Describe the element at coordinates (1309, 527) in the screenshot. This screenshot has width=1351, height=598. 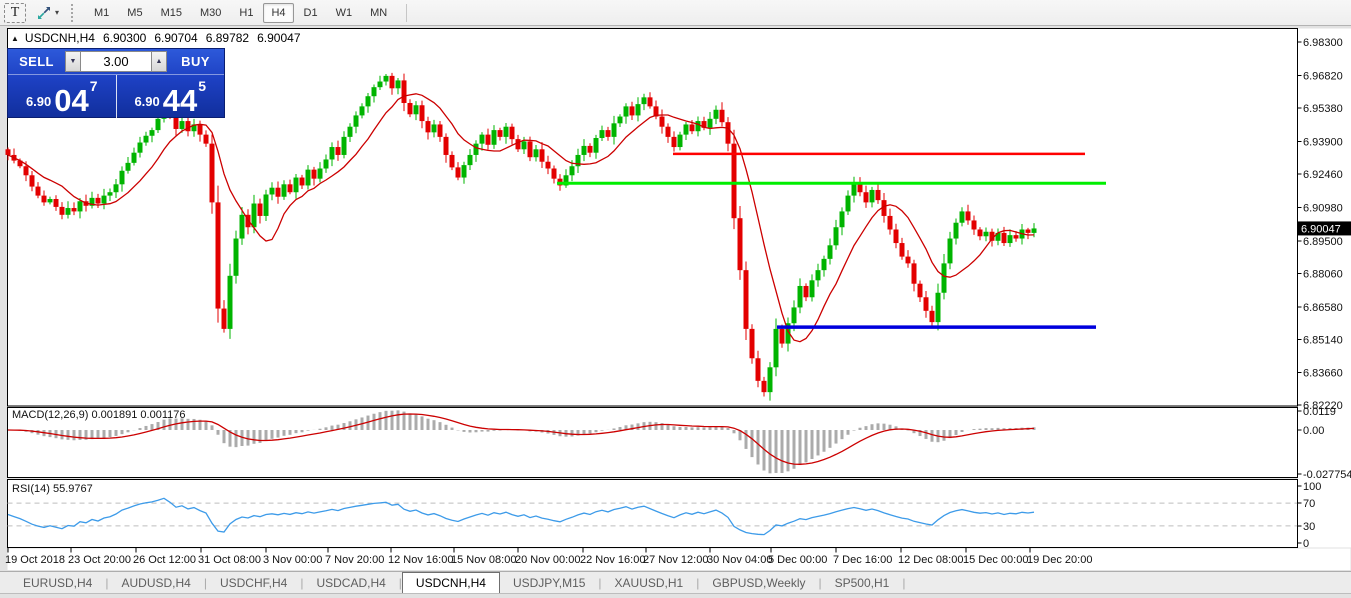
I see `rsi-axis-label: 30` at that location.